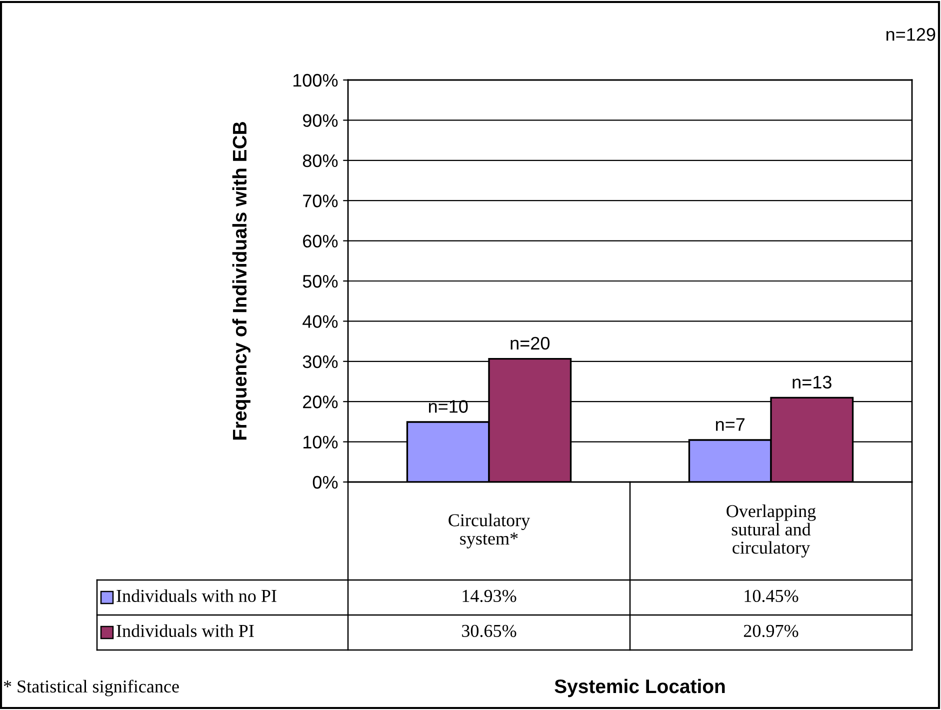 Image resolution: width=941 pixels, height=710 pixels. I want to click on y-tick-label: 70%, so click(320, 201).